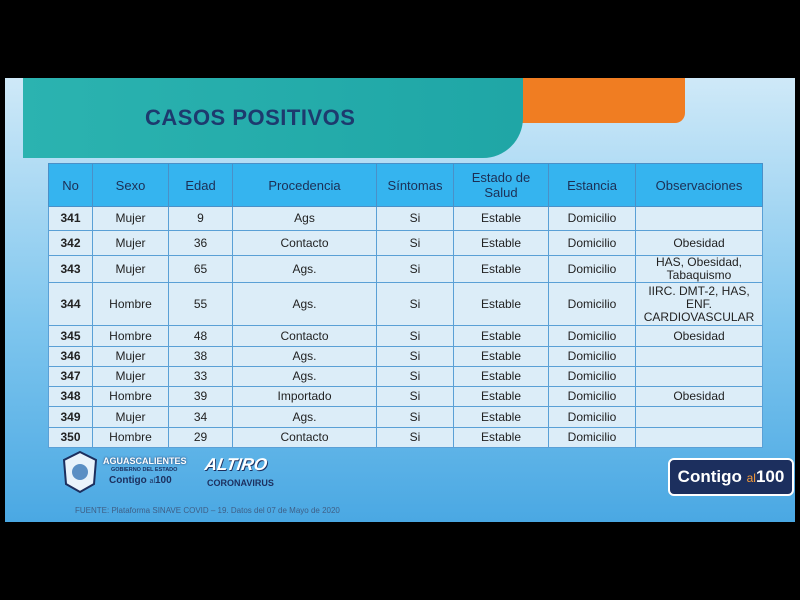 The image size is (800, 600). What do you see at coordinates (152, 481) in the screenshot?
I see `slogan-word: al` at bounding box center [152, 481].